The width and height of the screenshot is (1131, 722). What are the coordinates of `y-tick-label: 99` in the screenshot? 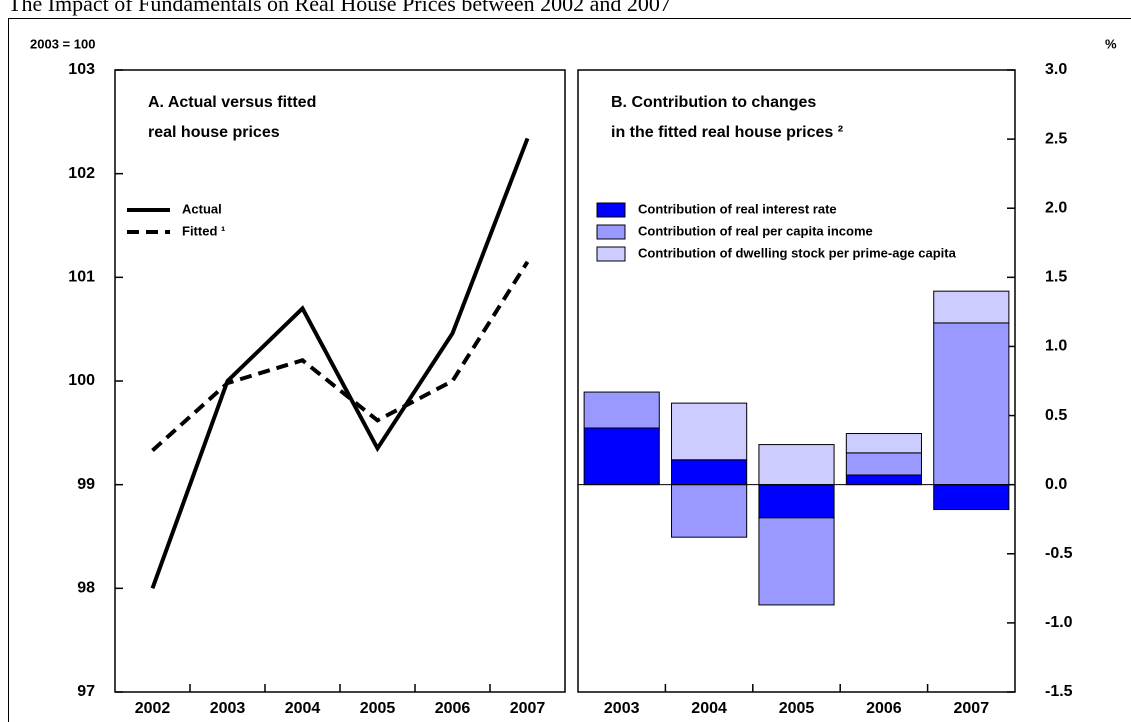 It's located at (86, 484).